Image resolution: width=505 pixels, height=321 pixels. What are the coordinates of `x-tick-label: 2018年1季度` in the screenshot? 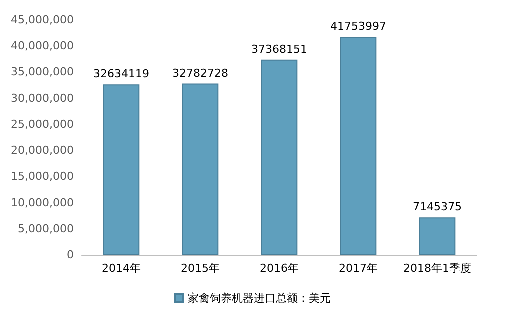 It's located at (438, 268).